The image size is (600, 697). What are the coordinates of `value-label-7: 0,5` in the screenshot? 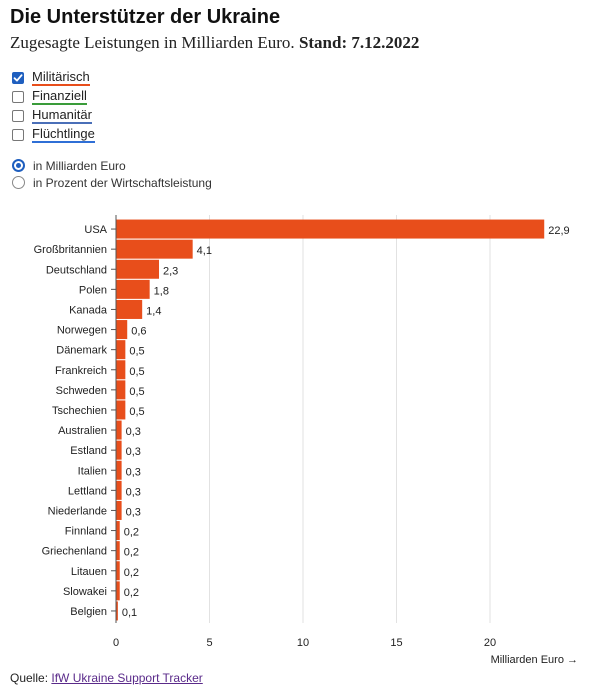 It's located at (136, 372).